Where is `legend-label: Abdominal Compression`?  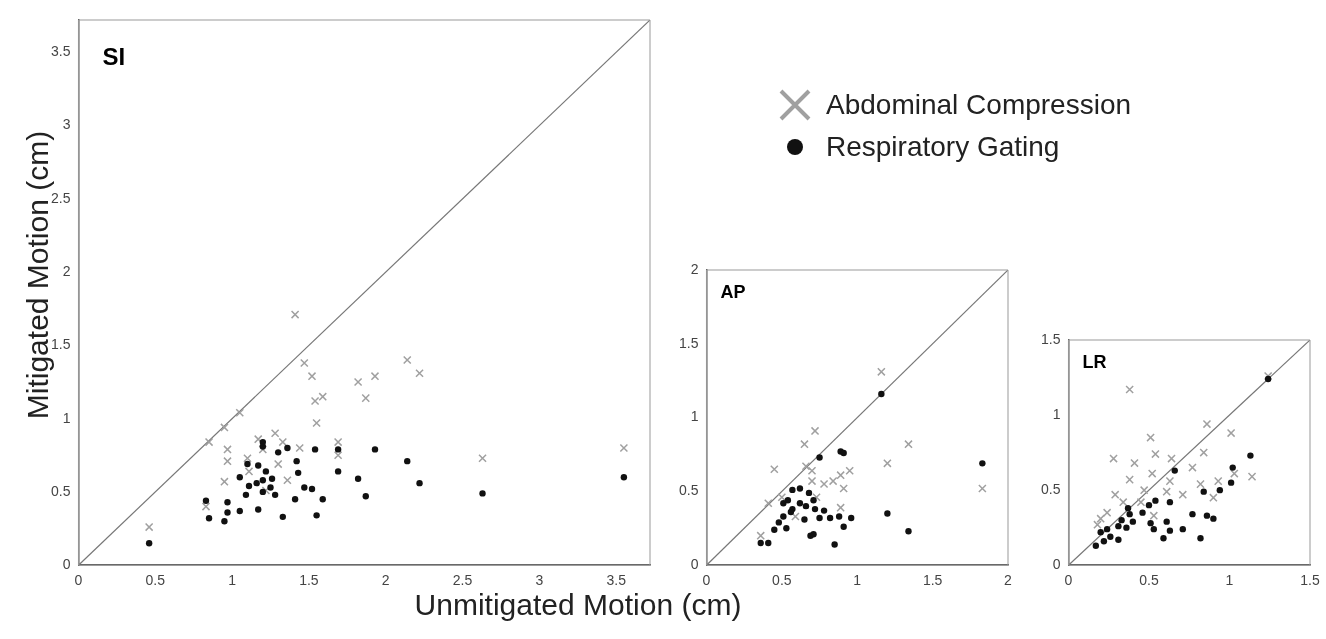
legend-label: Abdominal Compression is located at coordinates (979, 105).